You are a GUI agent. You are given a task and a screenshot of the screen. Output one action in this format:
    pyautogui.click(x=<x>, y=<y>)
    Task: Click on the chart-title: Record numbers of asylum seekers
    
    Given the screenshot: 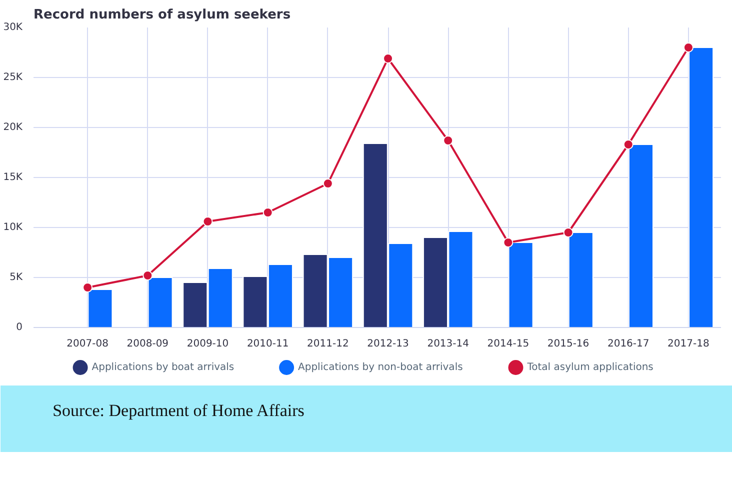 What is the action you would take?
    pyautogui.click(x=162, y=15)
    